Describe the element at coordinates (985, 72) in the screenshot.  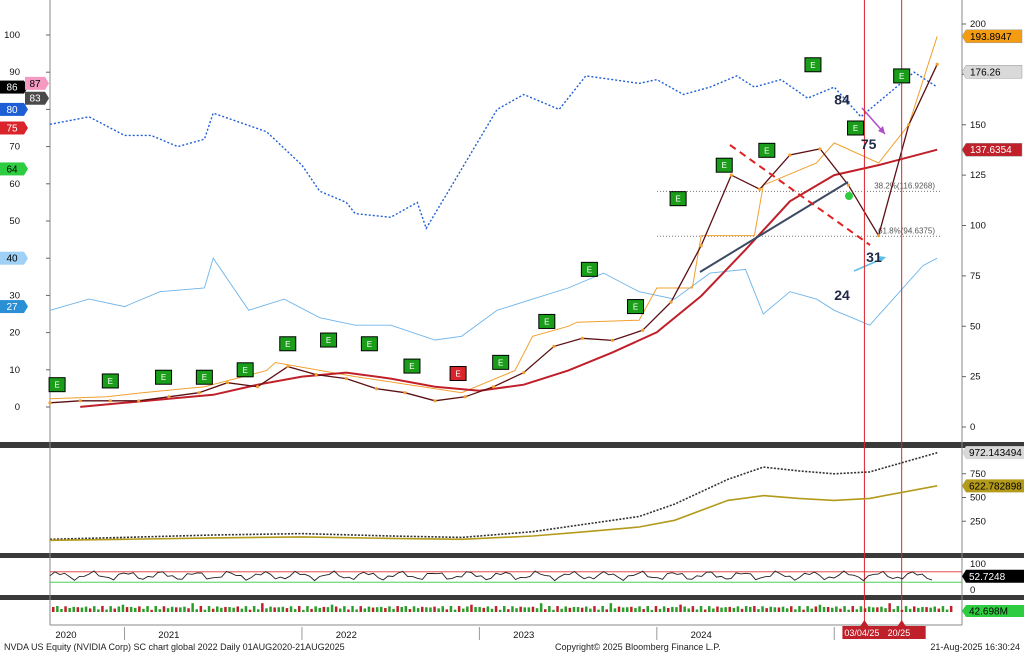
I see `right-tag-value: 176.26` at that location.